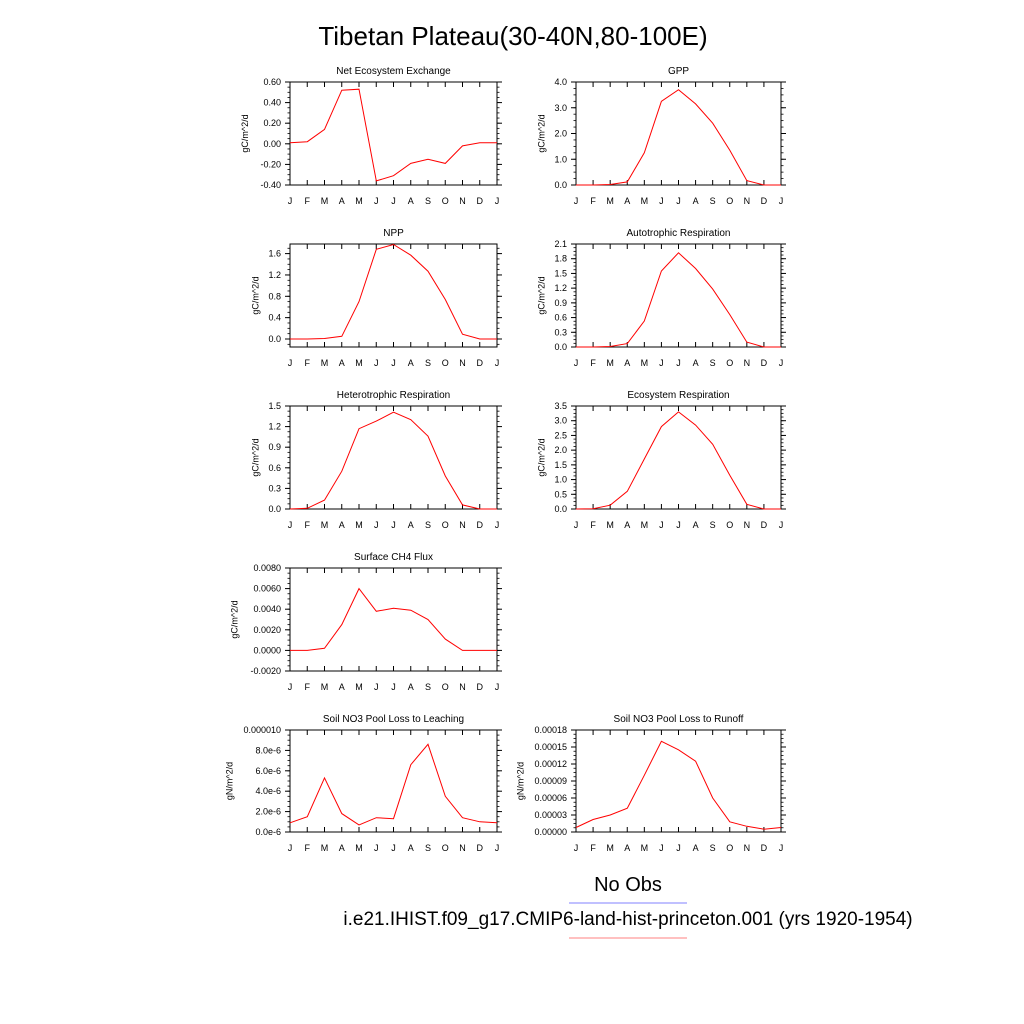 Image resolution: width=1024 pixels, height=1024 pixels. I want to click on y-tick-label: 0.000010, so click(262, 730).